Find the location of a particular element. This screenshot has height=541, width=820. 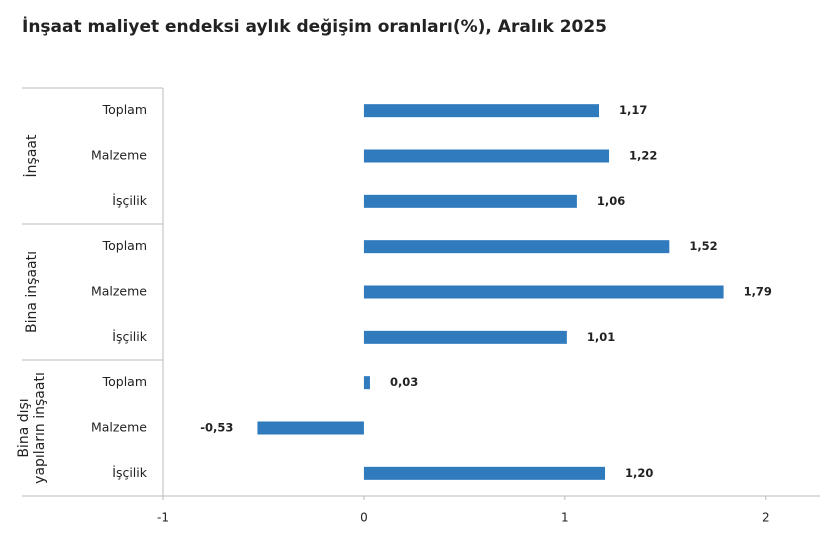

value-label: 0,03 is located at coordinates (404, 382).